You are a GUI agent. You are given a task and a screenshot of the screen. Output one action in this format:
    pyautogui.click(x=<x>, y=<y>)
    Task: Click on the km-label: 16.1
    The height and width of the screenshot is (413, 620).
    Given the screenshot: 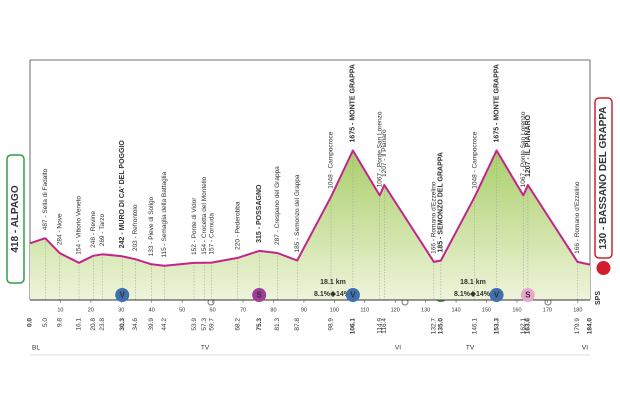 What is the action you would take?
    pyautogui.click(x=79, y=324)
    